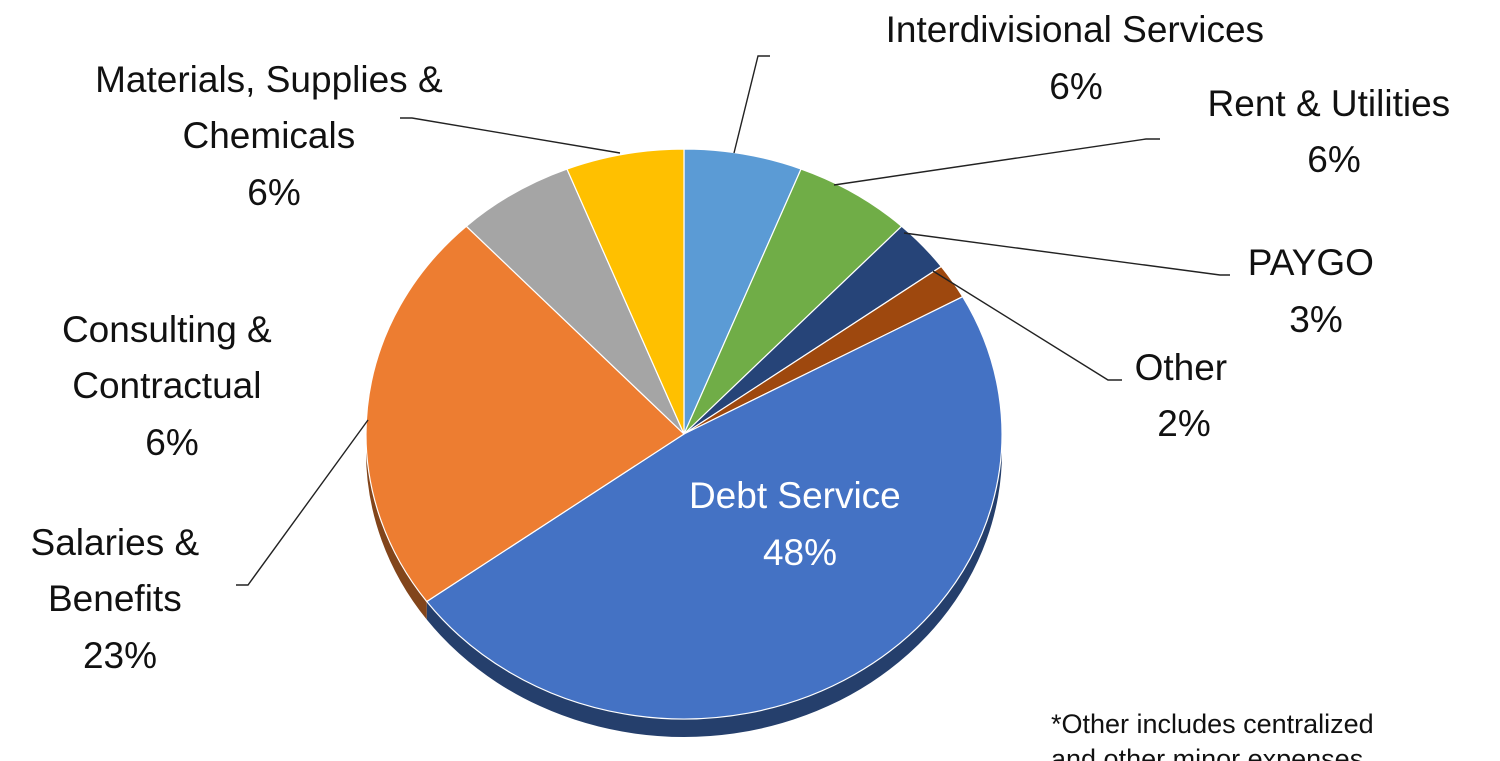 The width and height of the screenshot is (1500, 761). What do you see at coordinates (742, 291) in the screenshot?
I see `pie-slice-interdivisional-services` at bounding box center [742, 291].